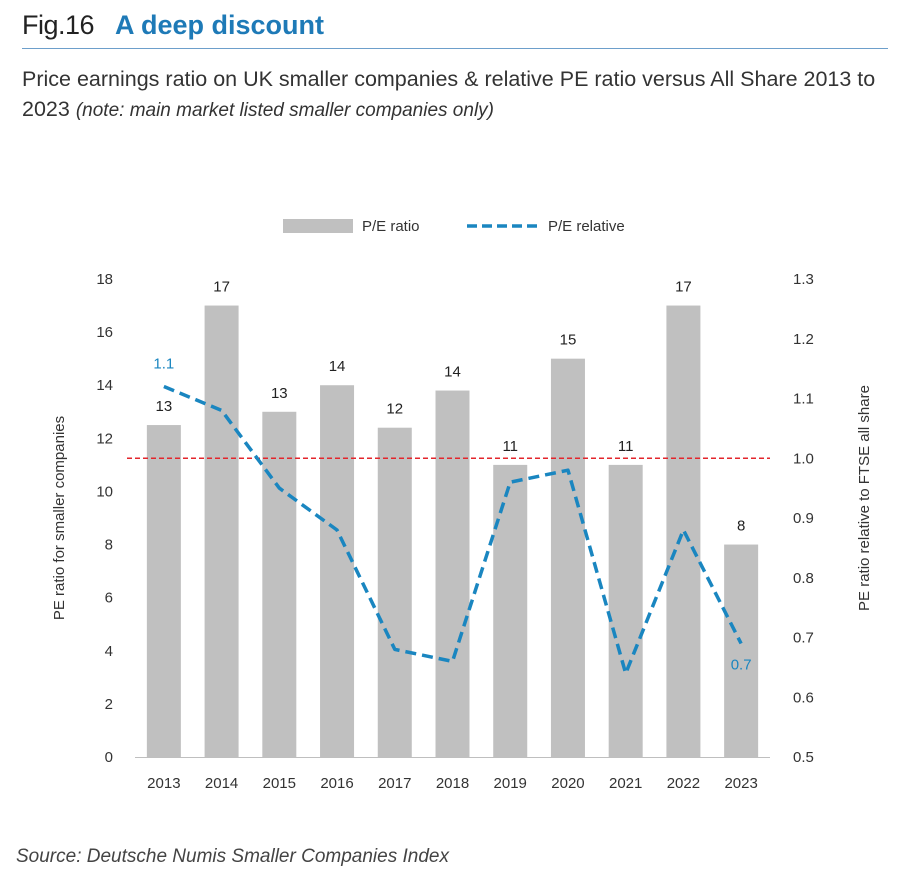 This screenshot has width=918, height=886. Describe the element at coordinates (803, 458) in the screenshot. I see `y2-tick-label: 1.0` at that location.